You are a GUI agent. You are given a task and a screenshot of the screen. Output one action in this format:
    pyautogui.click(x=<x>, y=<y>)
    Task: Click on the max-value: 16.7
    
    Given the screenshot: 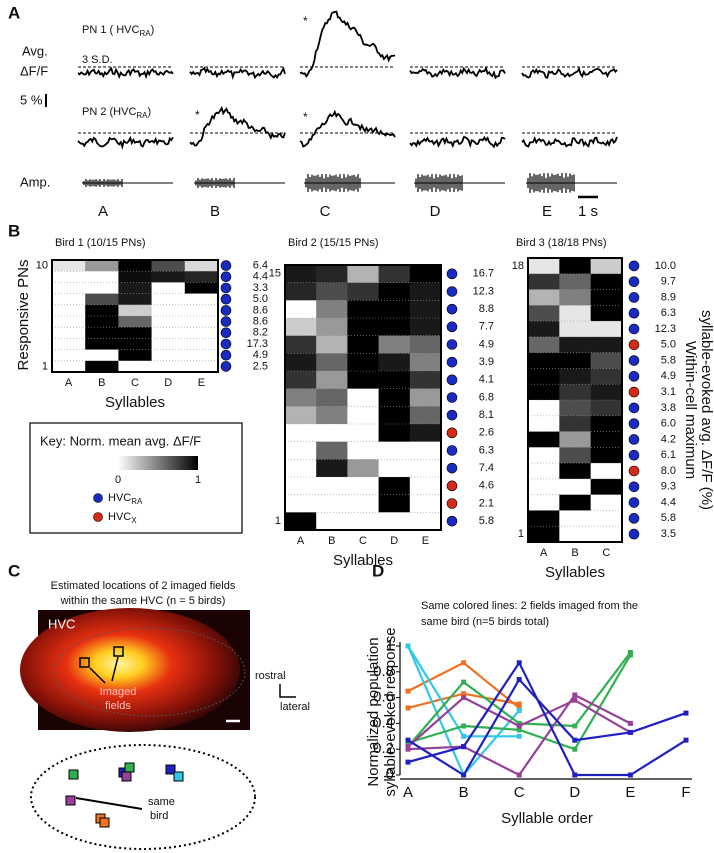 What is the action you would take?
    pyautogui.click(x=483, y=274)
    